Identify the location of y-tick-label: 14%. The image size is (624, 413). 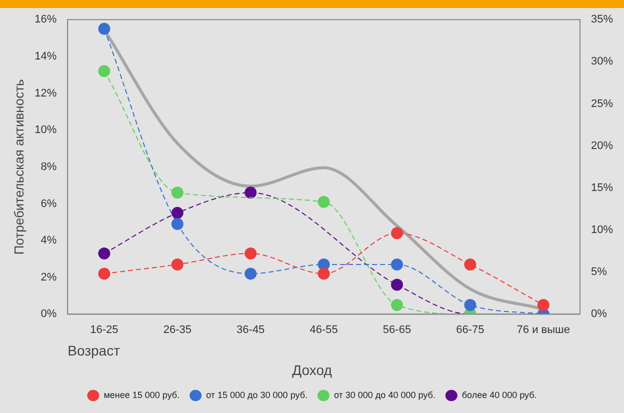
(45, 56).